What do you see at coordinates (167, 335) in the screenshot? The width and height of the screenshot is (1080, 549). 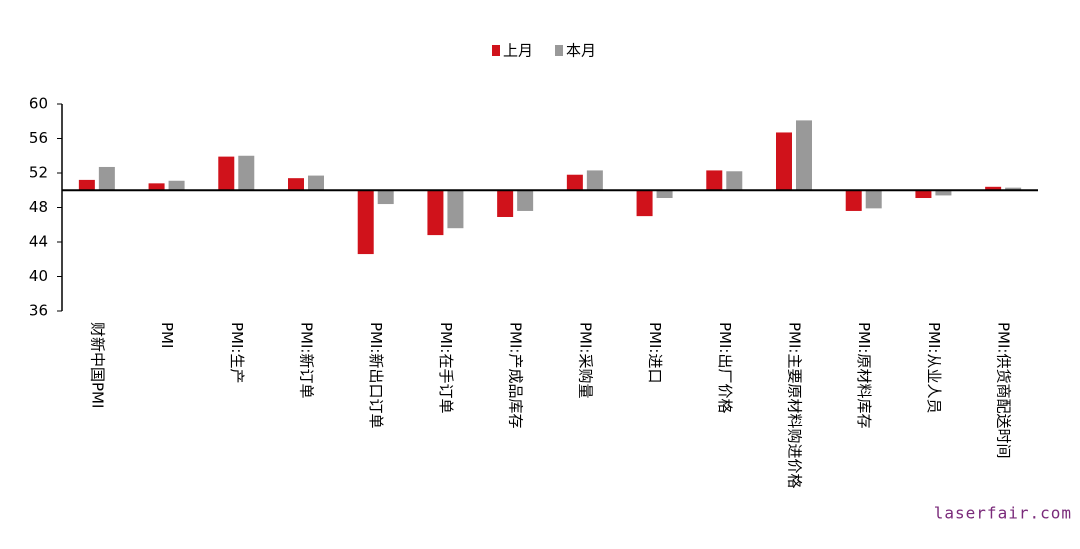 I see `x-tick-label: PMI` at bounding box center [167, 335].